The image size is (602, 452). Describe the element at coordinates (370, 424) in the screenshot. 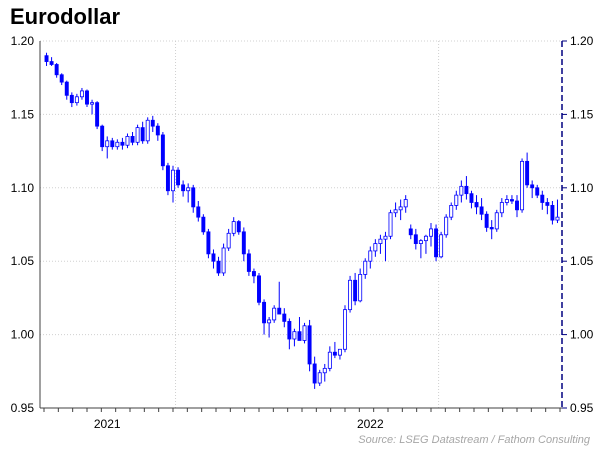

I see `x-tick-label: 2022` at that location.